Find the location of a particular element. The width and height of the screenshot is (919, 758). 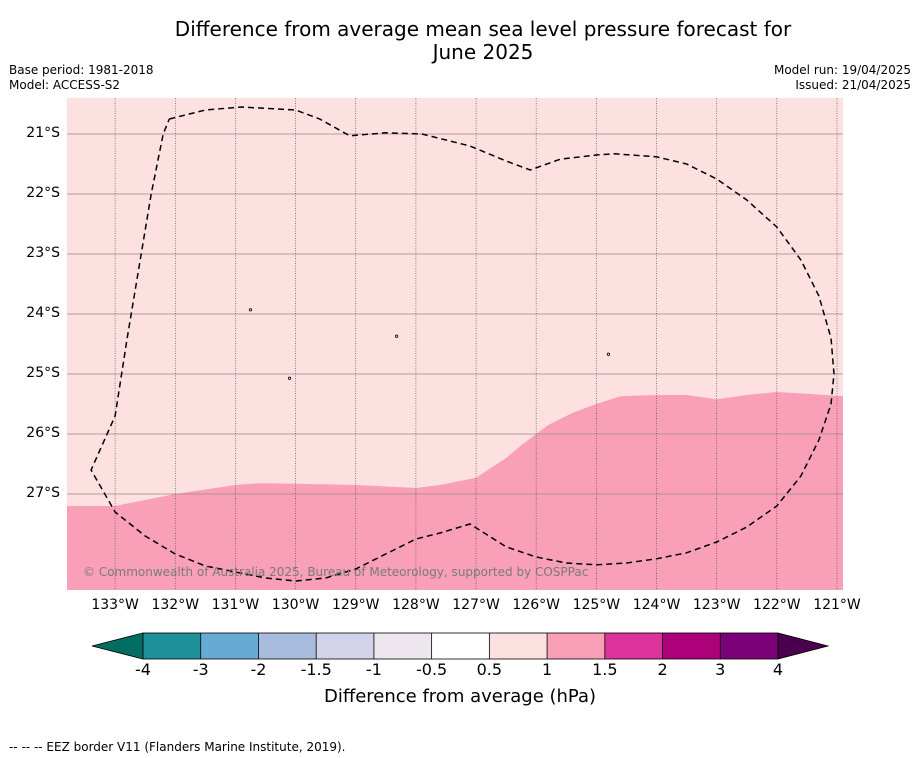

colorbar-tick-label: -2 is located at coordinates (258, 669).